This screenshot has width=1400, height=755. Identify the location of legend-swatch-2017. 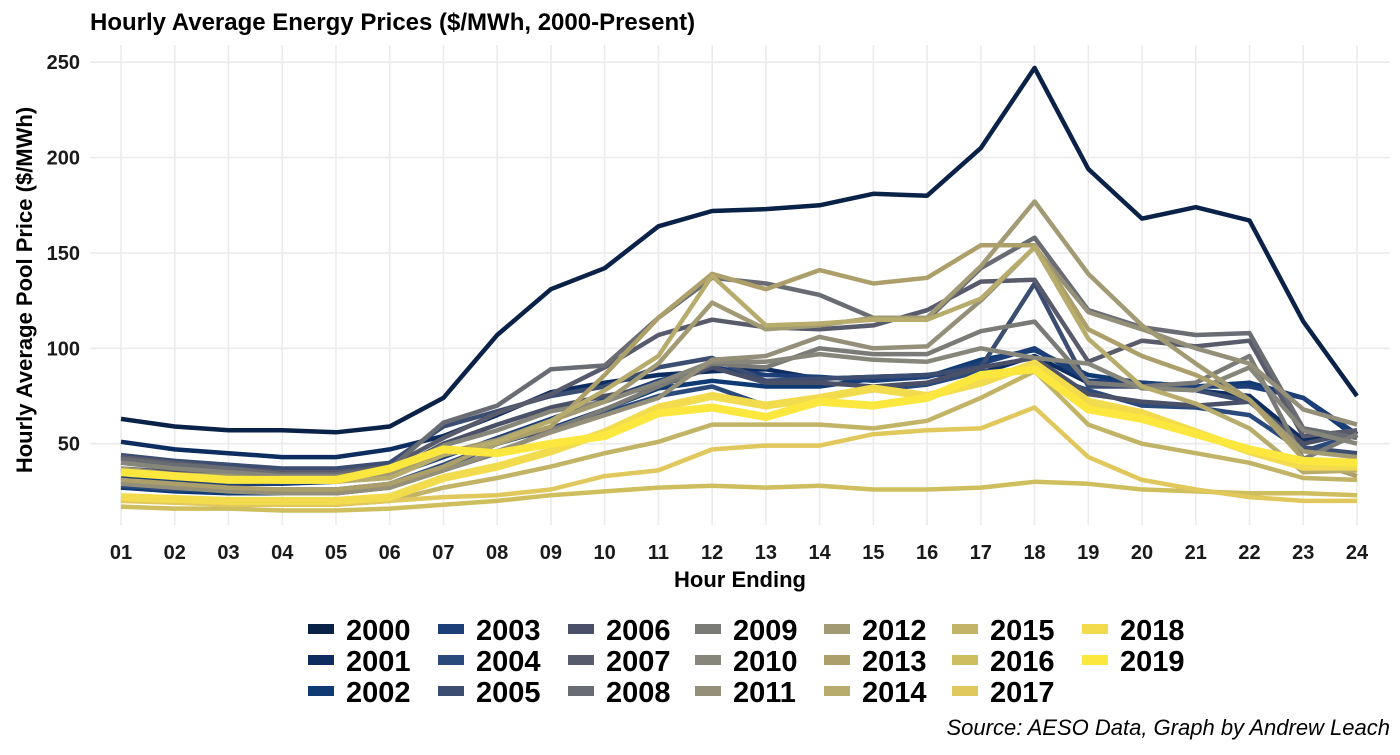
(965, 691).